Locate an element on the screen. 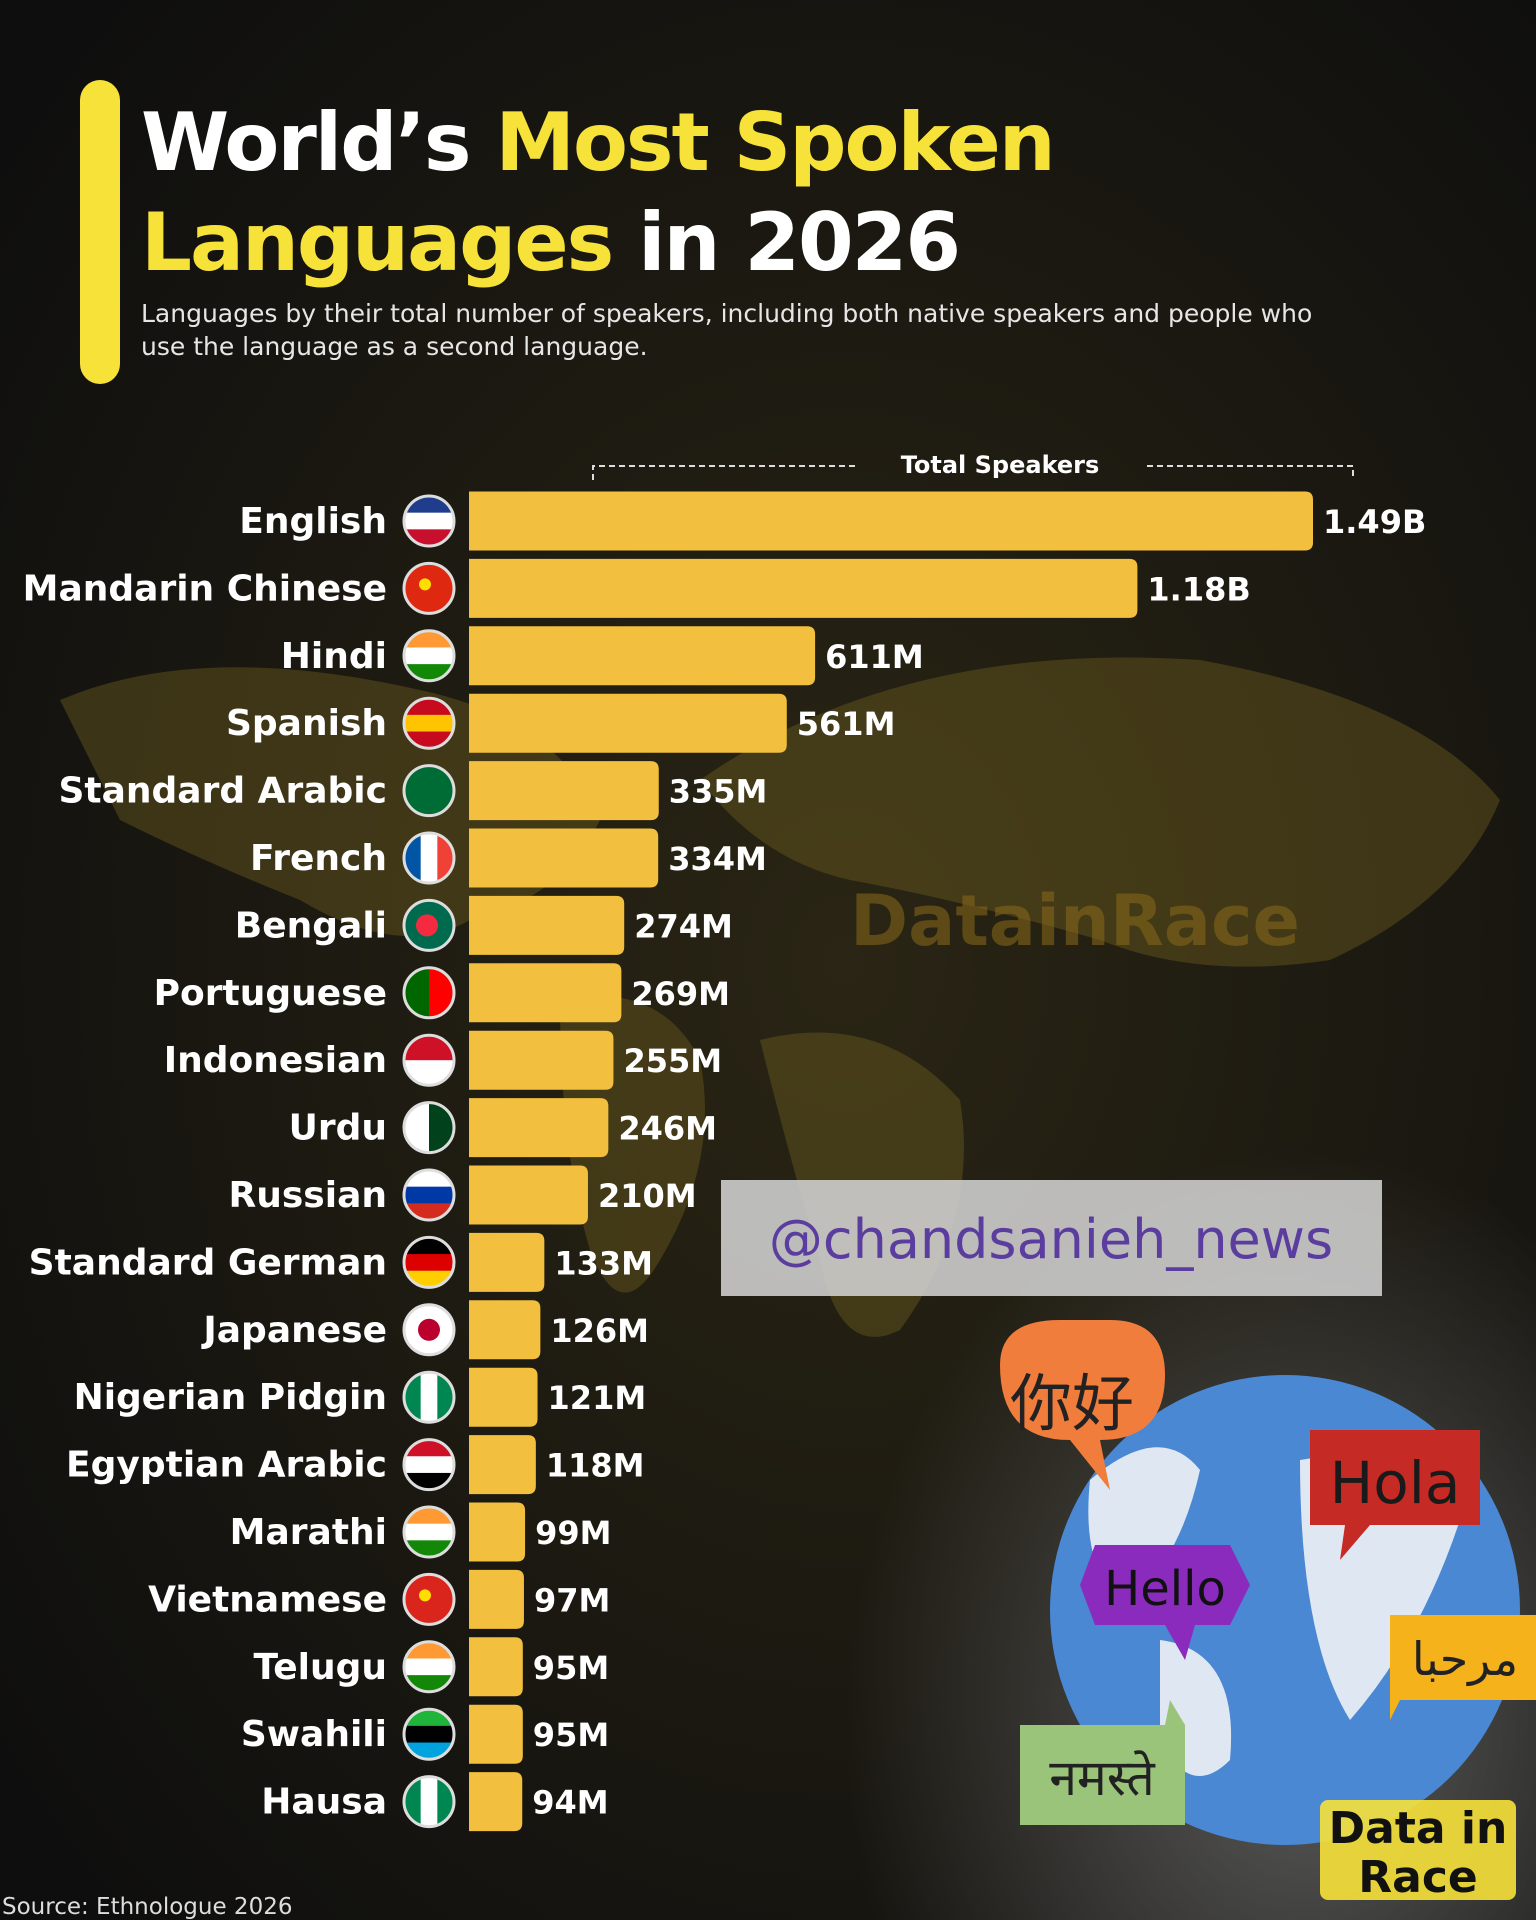 Image resolution: width=1536 pixels, height=1920 pixels. value-label: 118M is located at coordinates (595, 1466).